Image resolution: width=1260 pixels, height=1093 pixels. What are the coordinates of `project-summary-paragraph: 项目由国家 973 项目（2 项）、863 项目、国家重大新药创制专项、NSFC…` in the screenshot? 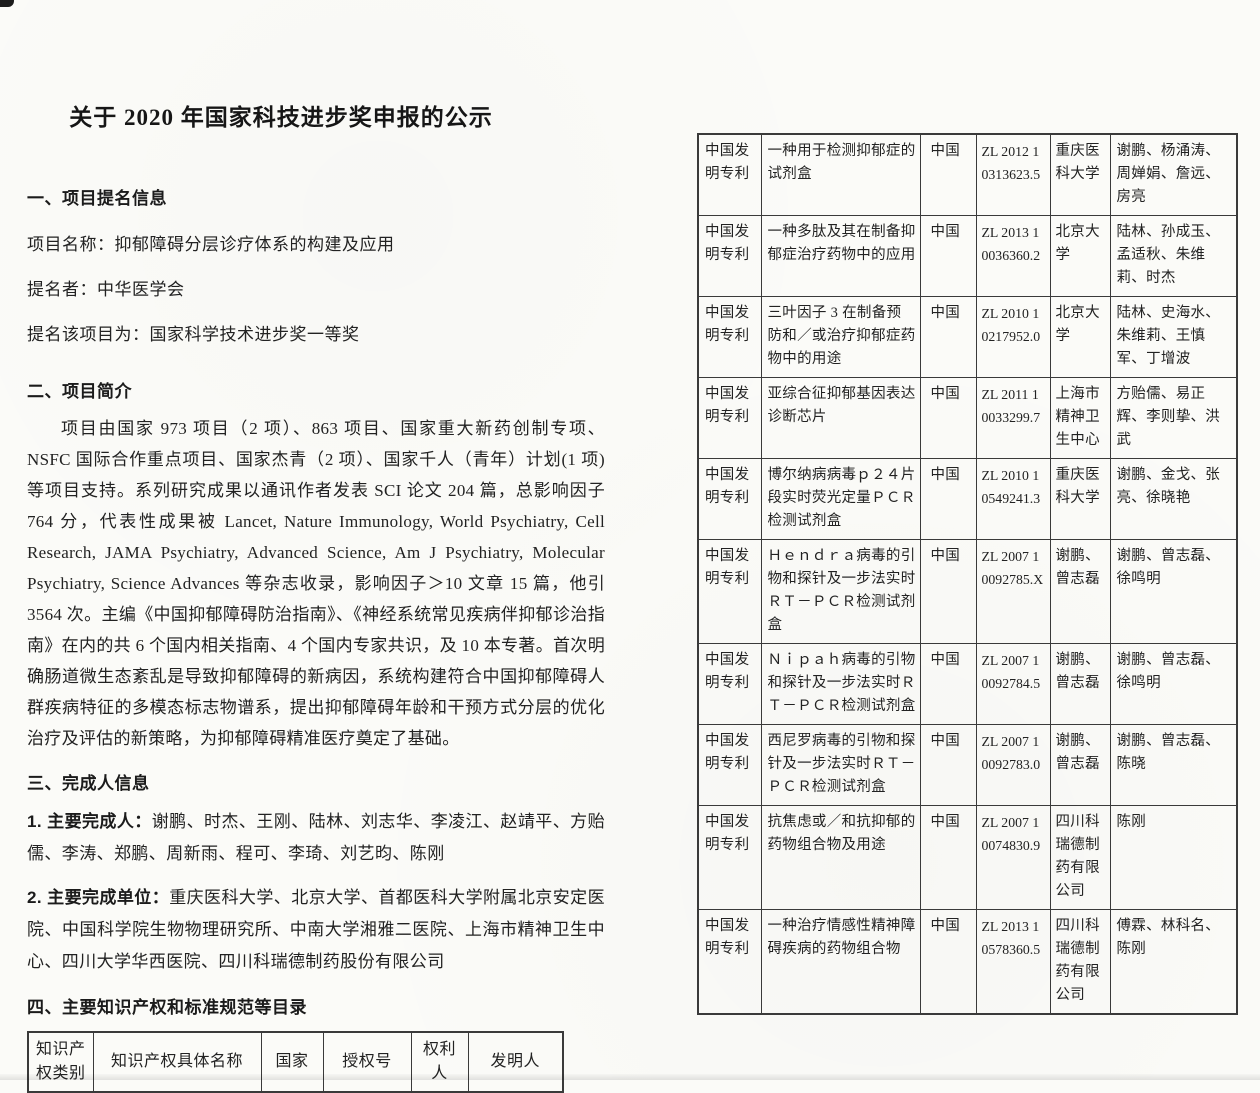 It's located at (316, 583).